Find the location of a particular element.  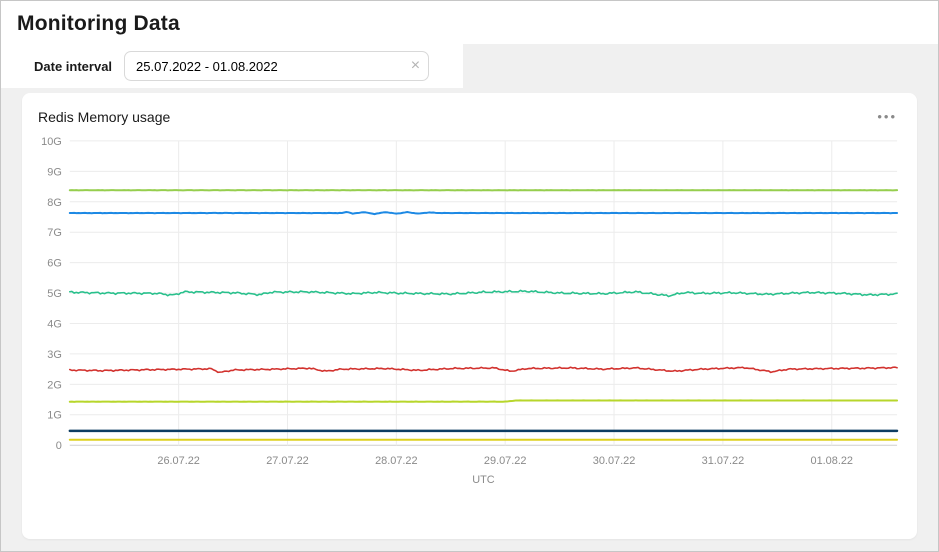

date-interval-input is located at coordinates (277, 66).